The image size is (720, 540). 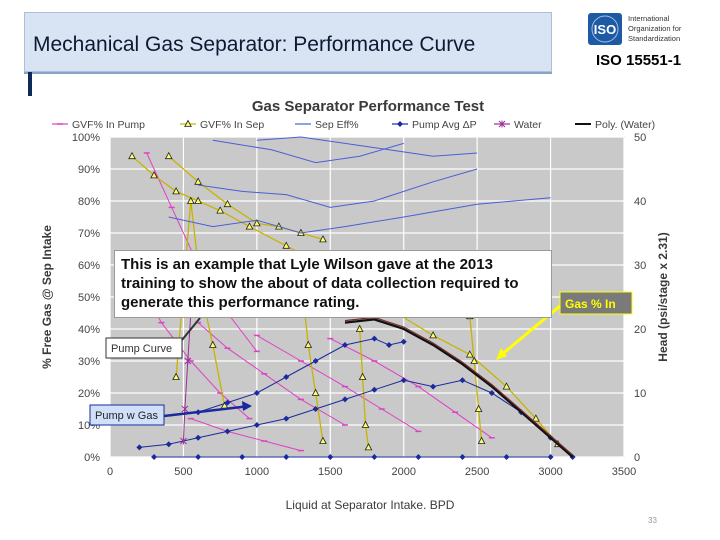 I want to click on y-tick-label: 60%, so click(x=89, y=266).